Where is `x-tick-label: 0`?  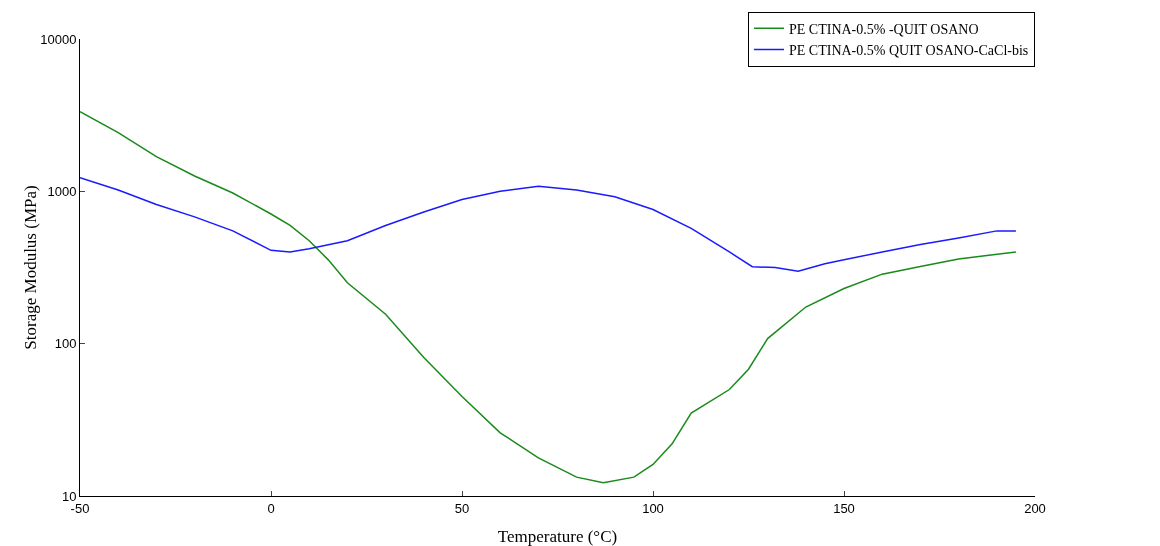 x-tick-label: 0 is located at coordinates (271, 508).